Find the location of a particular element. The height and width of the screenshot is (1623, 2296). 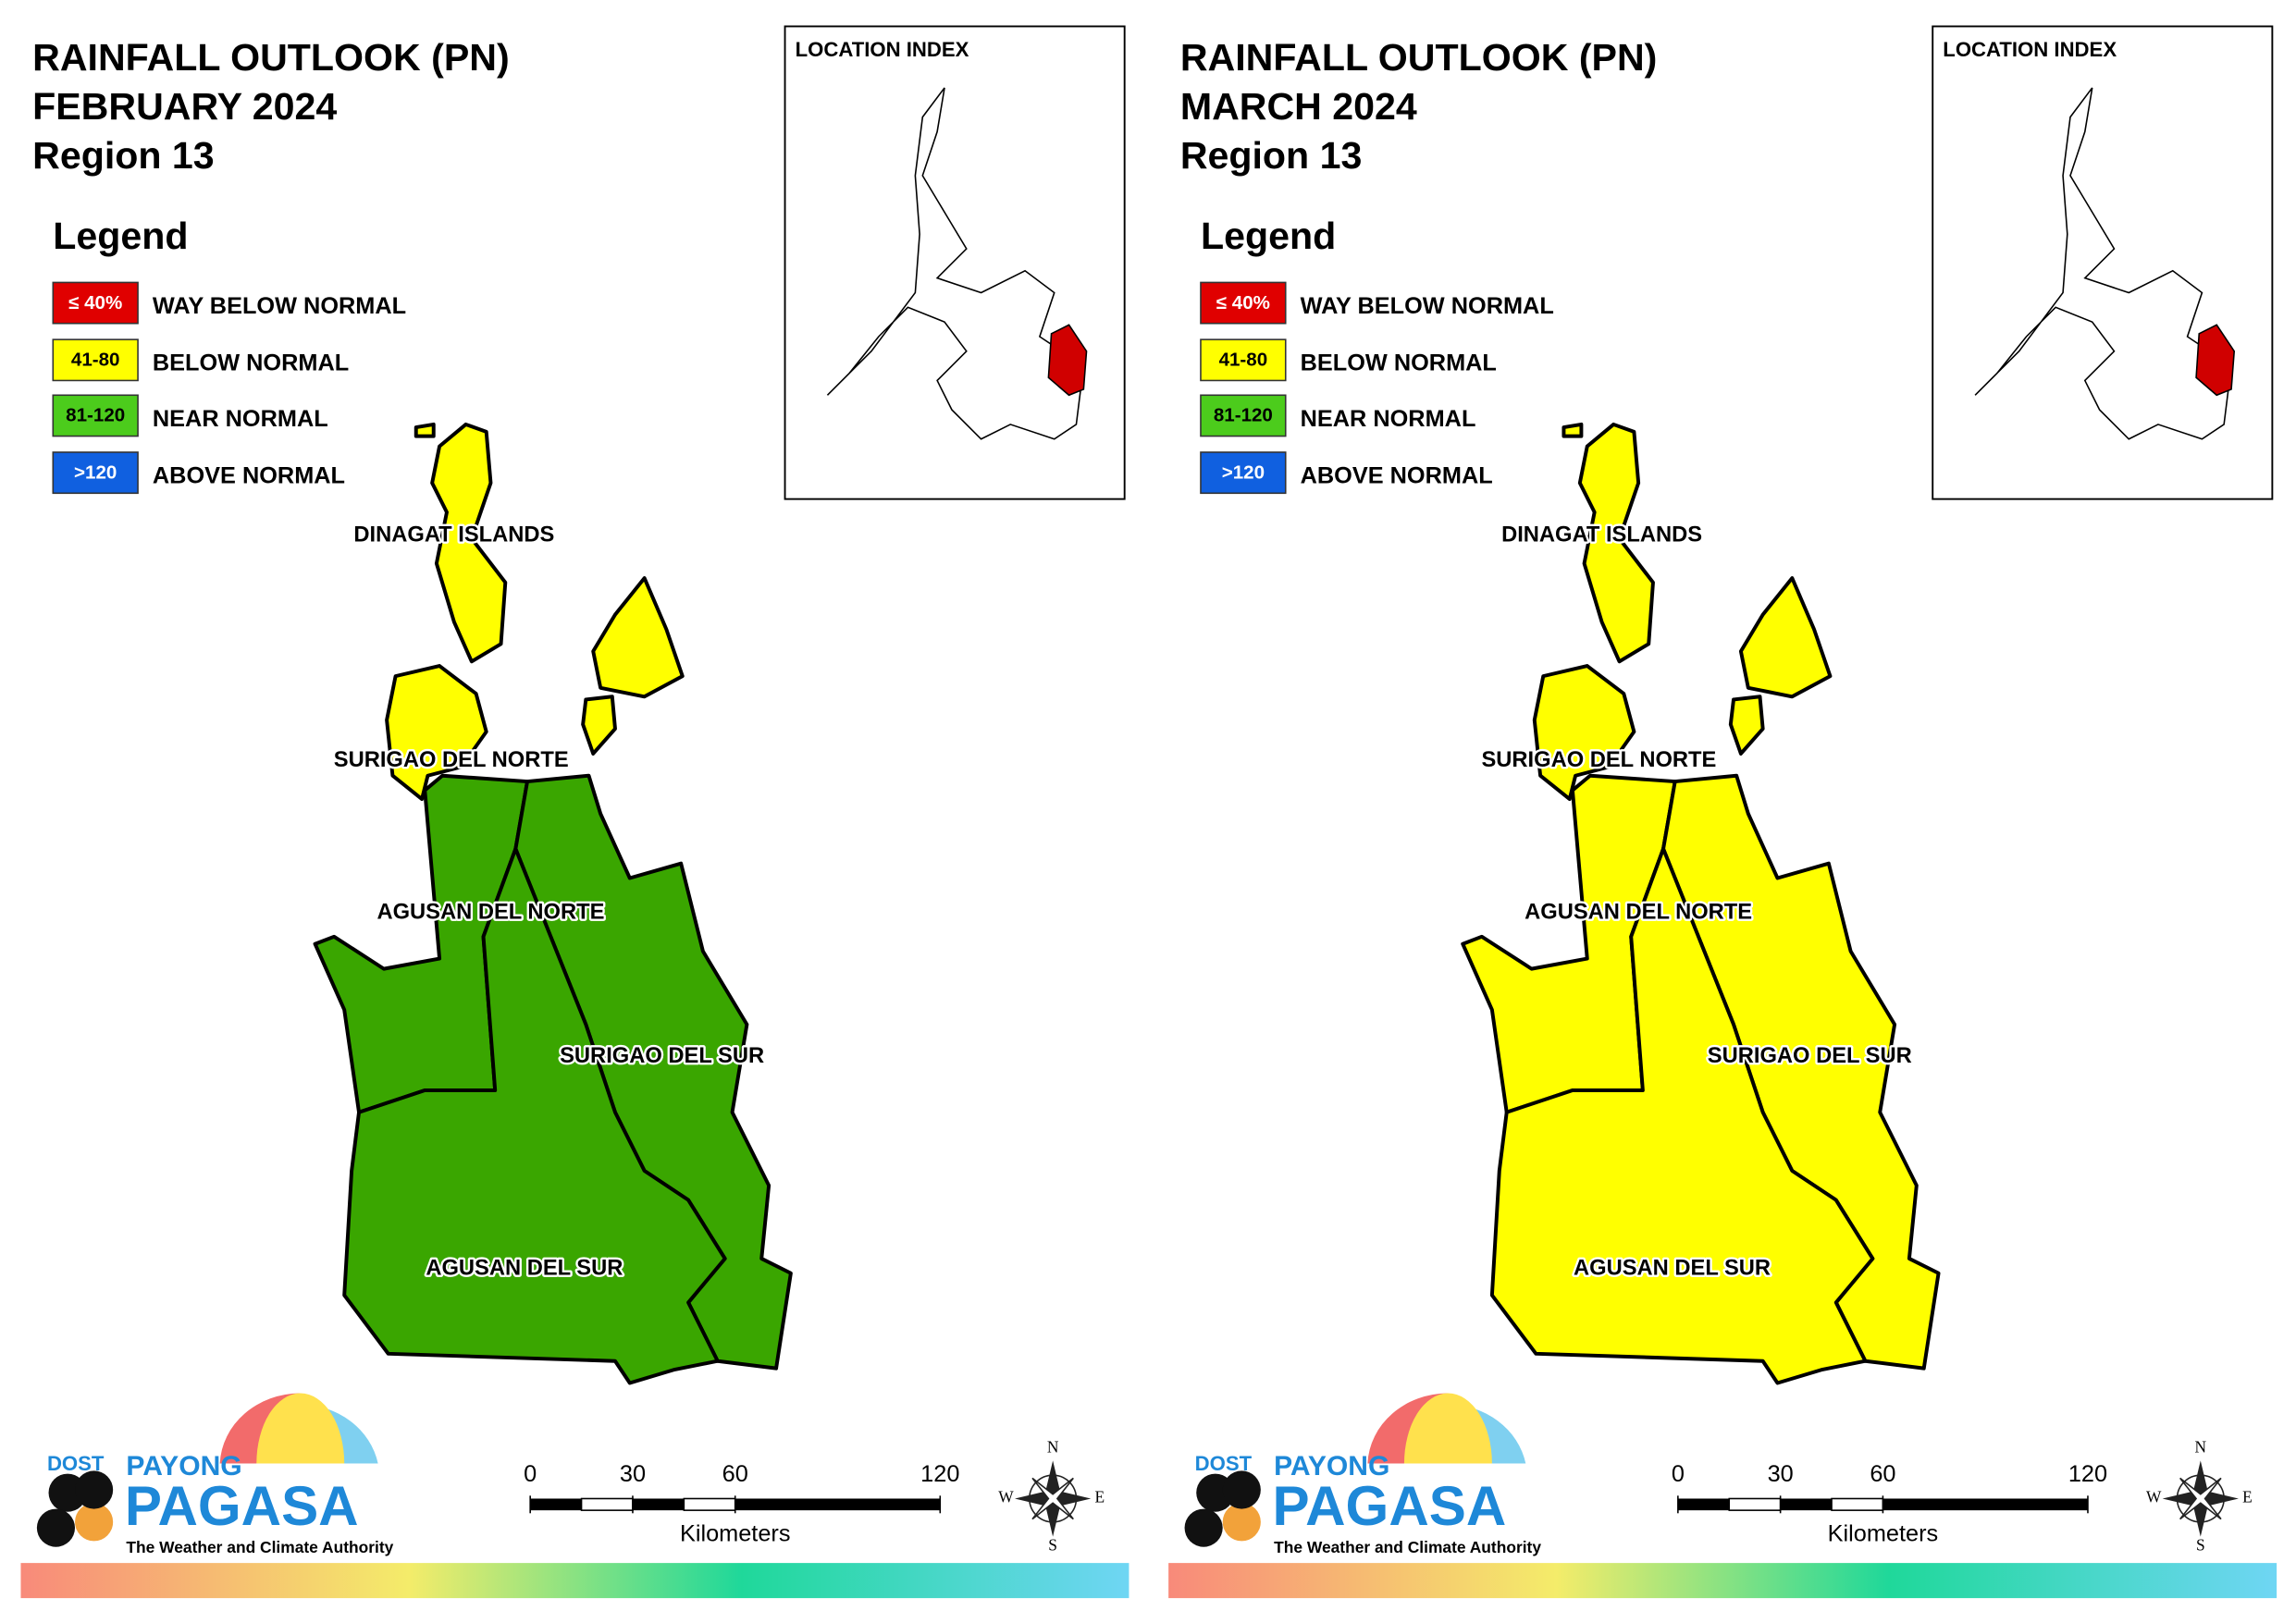

location-index-title: LOCATION INDEX is located at coordinates (2030, 49).